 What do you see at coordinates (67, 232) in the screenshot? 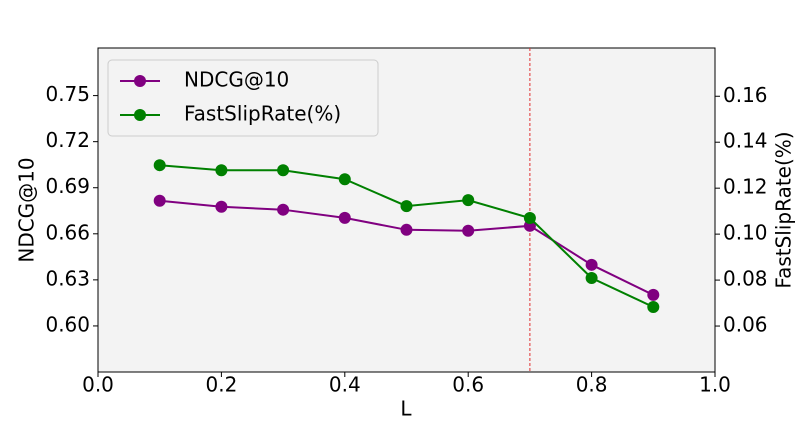
I see `y-tick-label: 0.66` at bounding box center [67, 232].